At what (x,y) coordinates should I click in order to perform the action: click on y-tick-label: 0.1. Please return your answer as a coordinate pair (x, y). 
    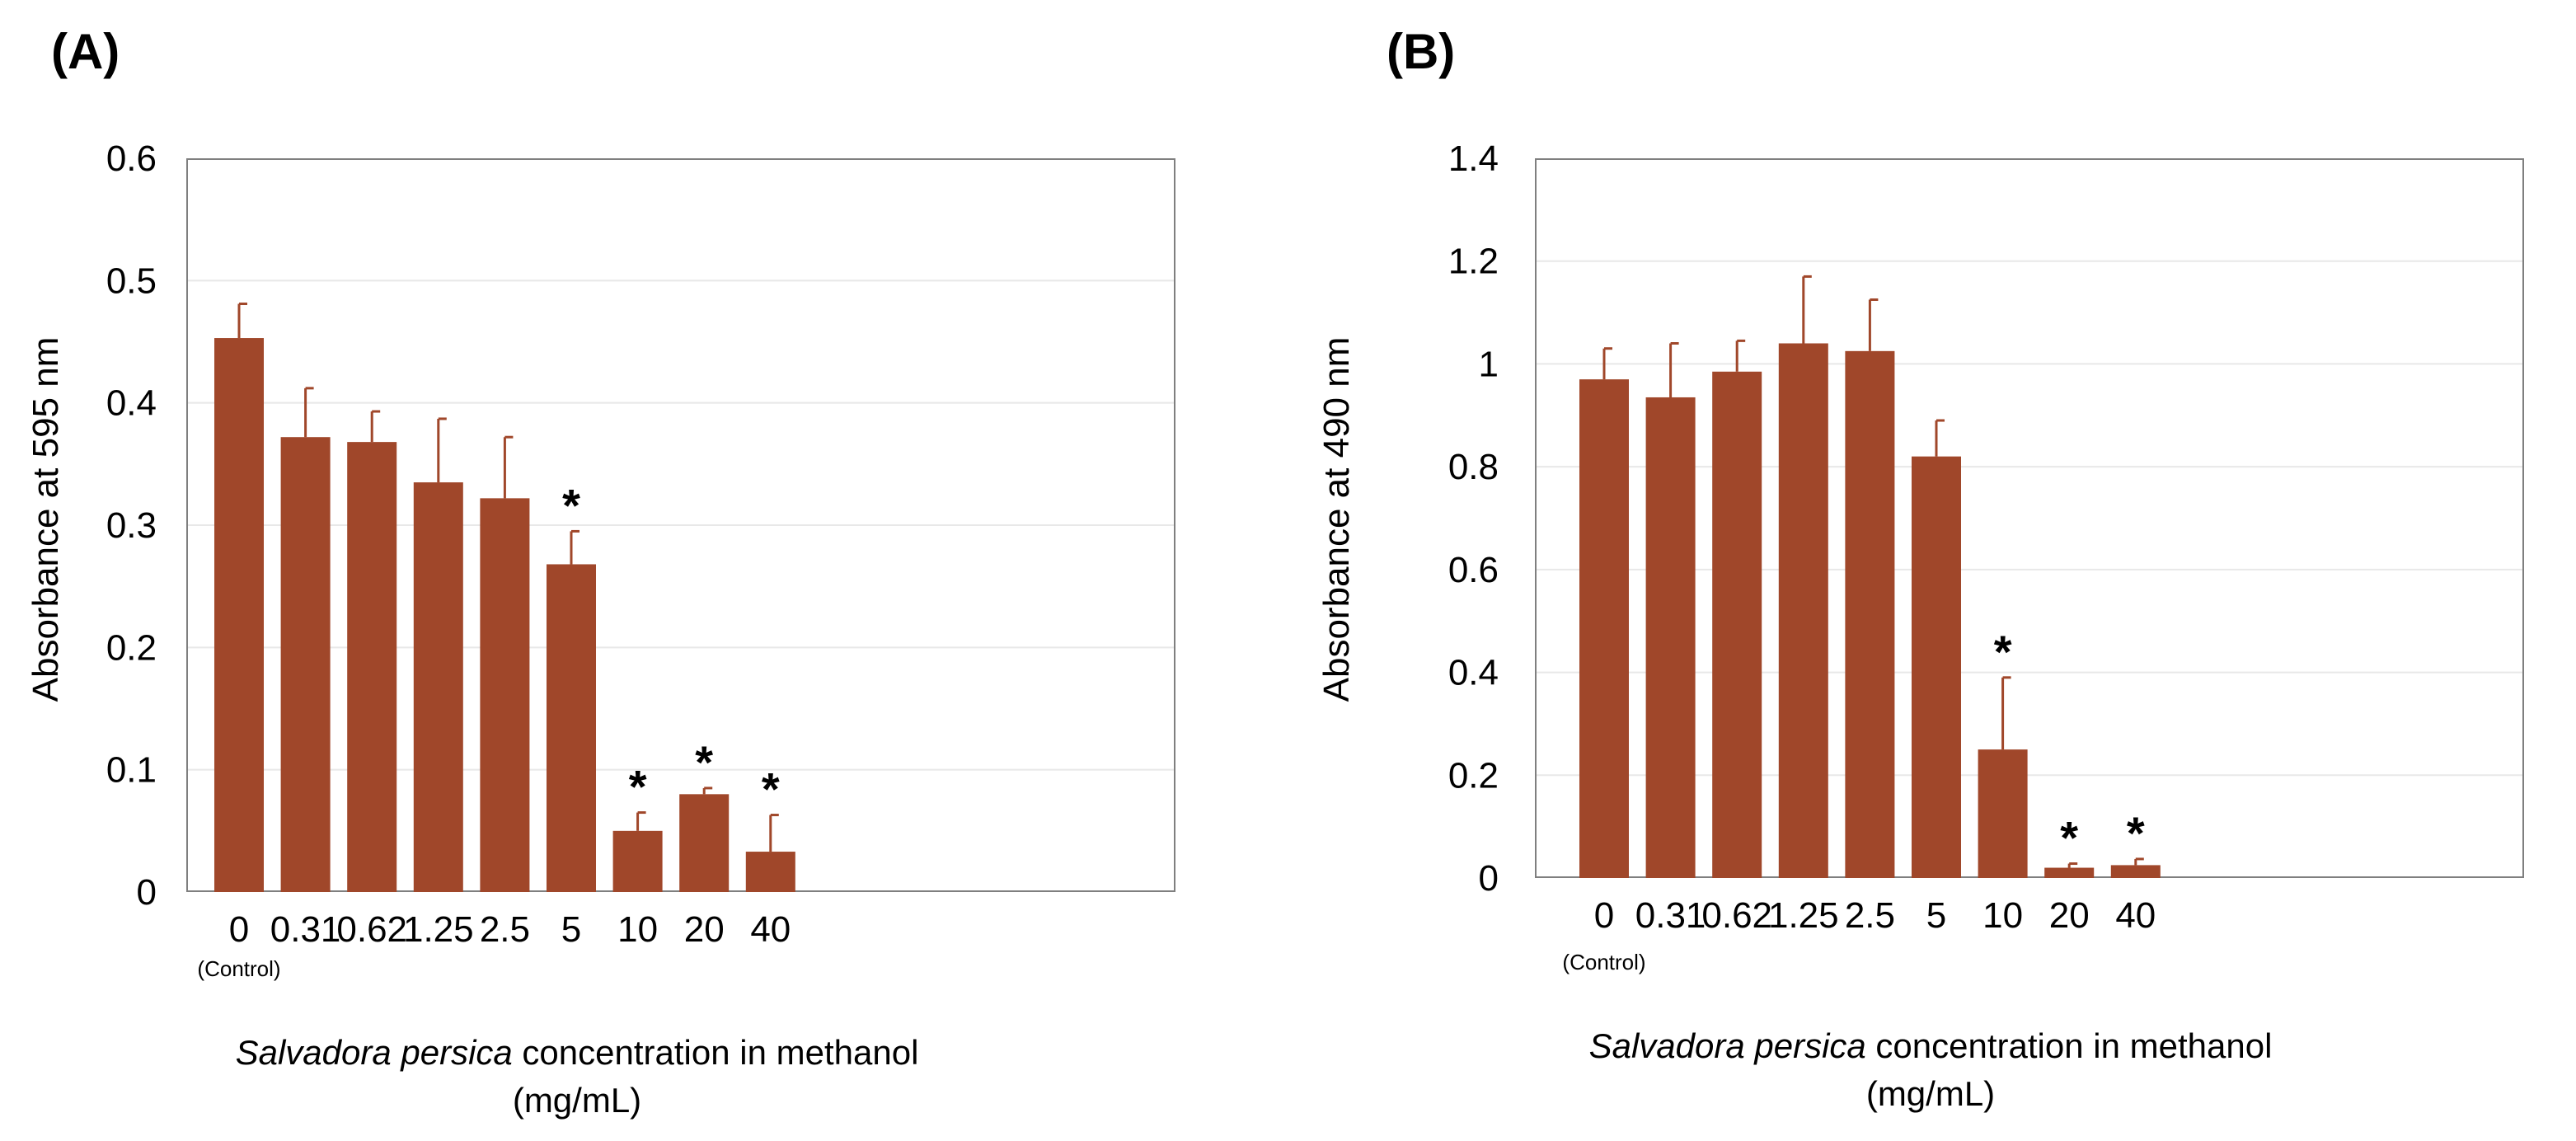
    Looking at the image, I should click on (131, 771).